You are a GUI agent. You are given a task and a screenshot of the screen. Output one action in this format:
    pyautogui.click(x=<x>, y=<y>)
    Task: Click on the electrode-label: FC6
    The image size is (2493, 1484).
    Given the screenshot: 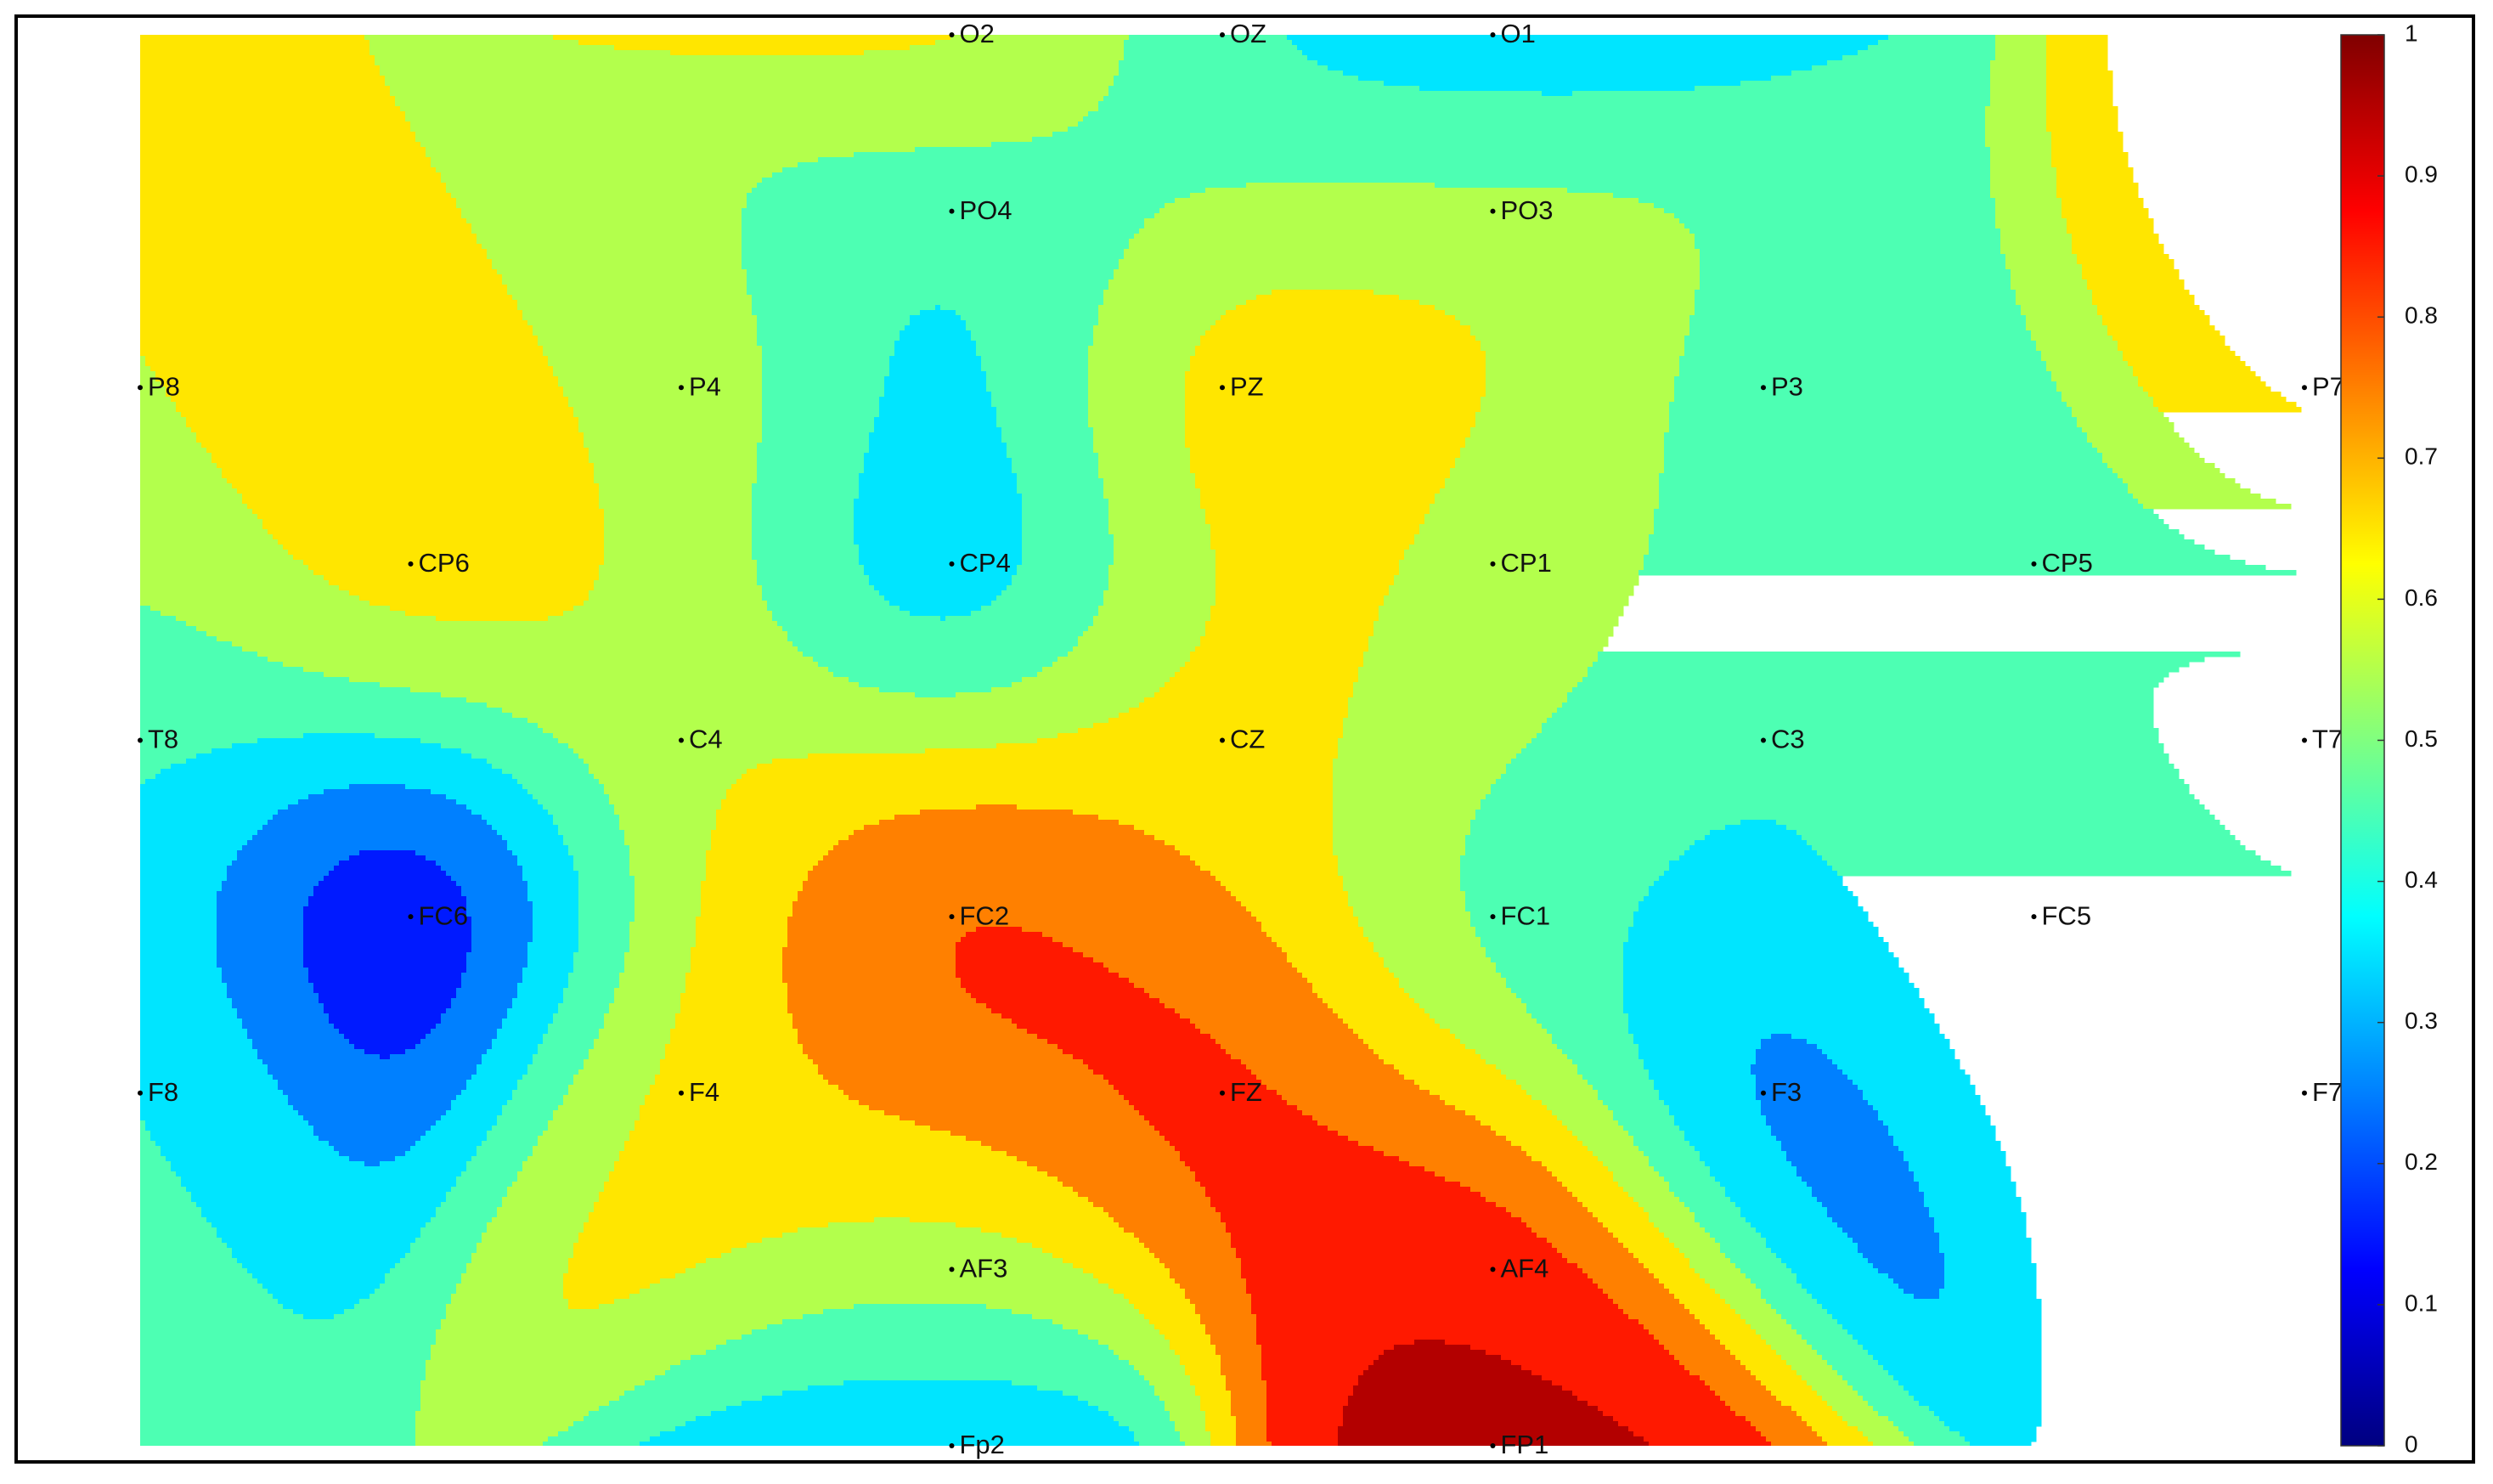 What is the action you would take?
    pyautogui.click(x=444, y=915)
    